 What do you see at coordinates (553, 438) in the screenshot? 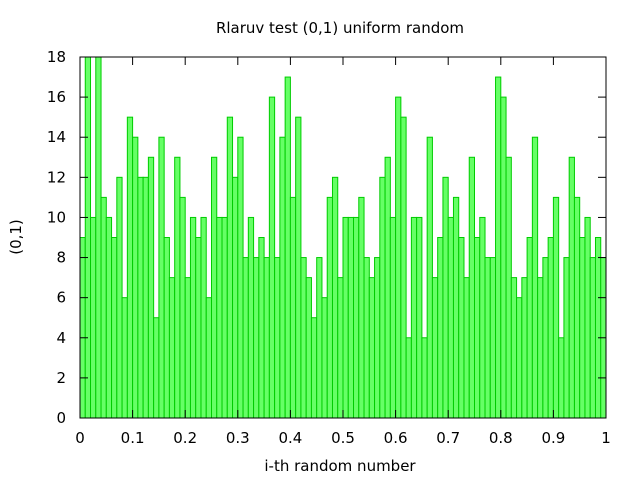
I see `x-tick-label: 0.9` at bounding box center [553, 438].